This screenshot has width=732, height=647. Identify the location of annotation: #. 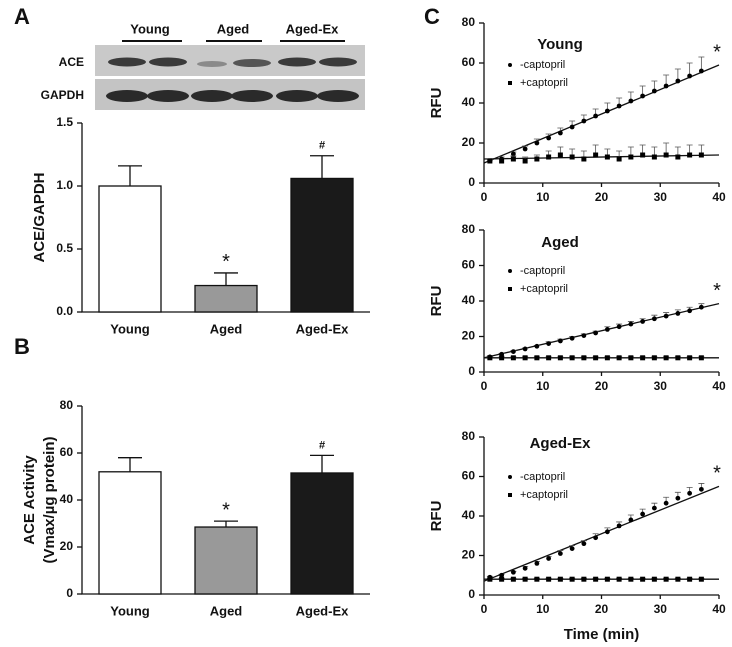
(322, 445).